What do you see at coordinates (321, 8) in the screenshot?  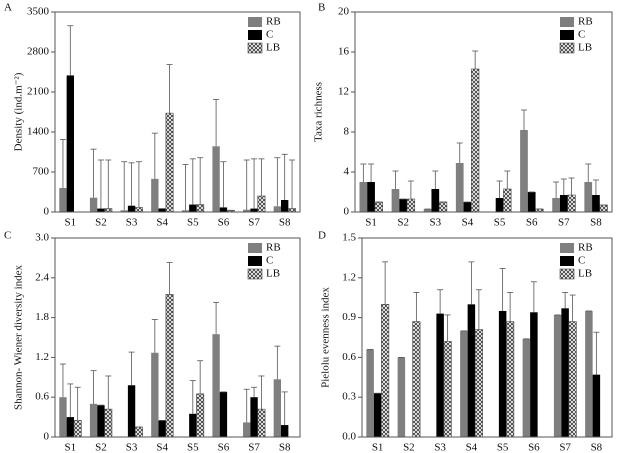 I see `panel-label: B` at bounding box center [321, 8].